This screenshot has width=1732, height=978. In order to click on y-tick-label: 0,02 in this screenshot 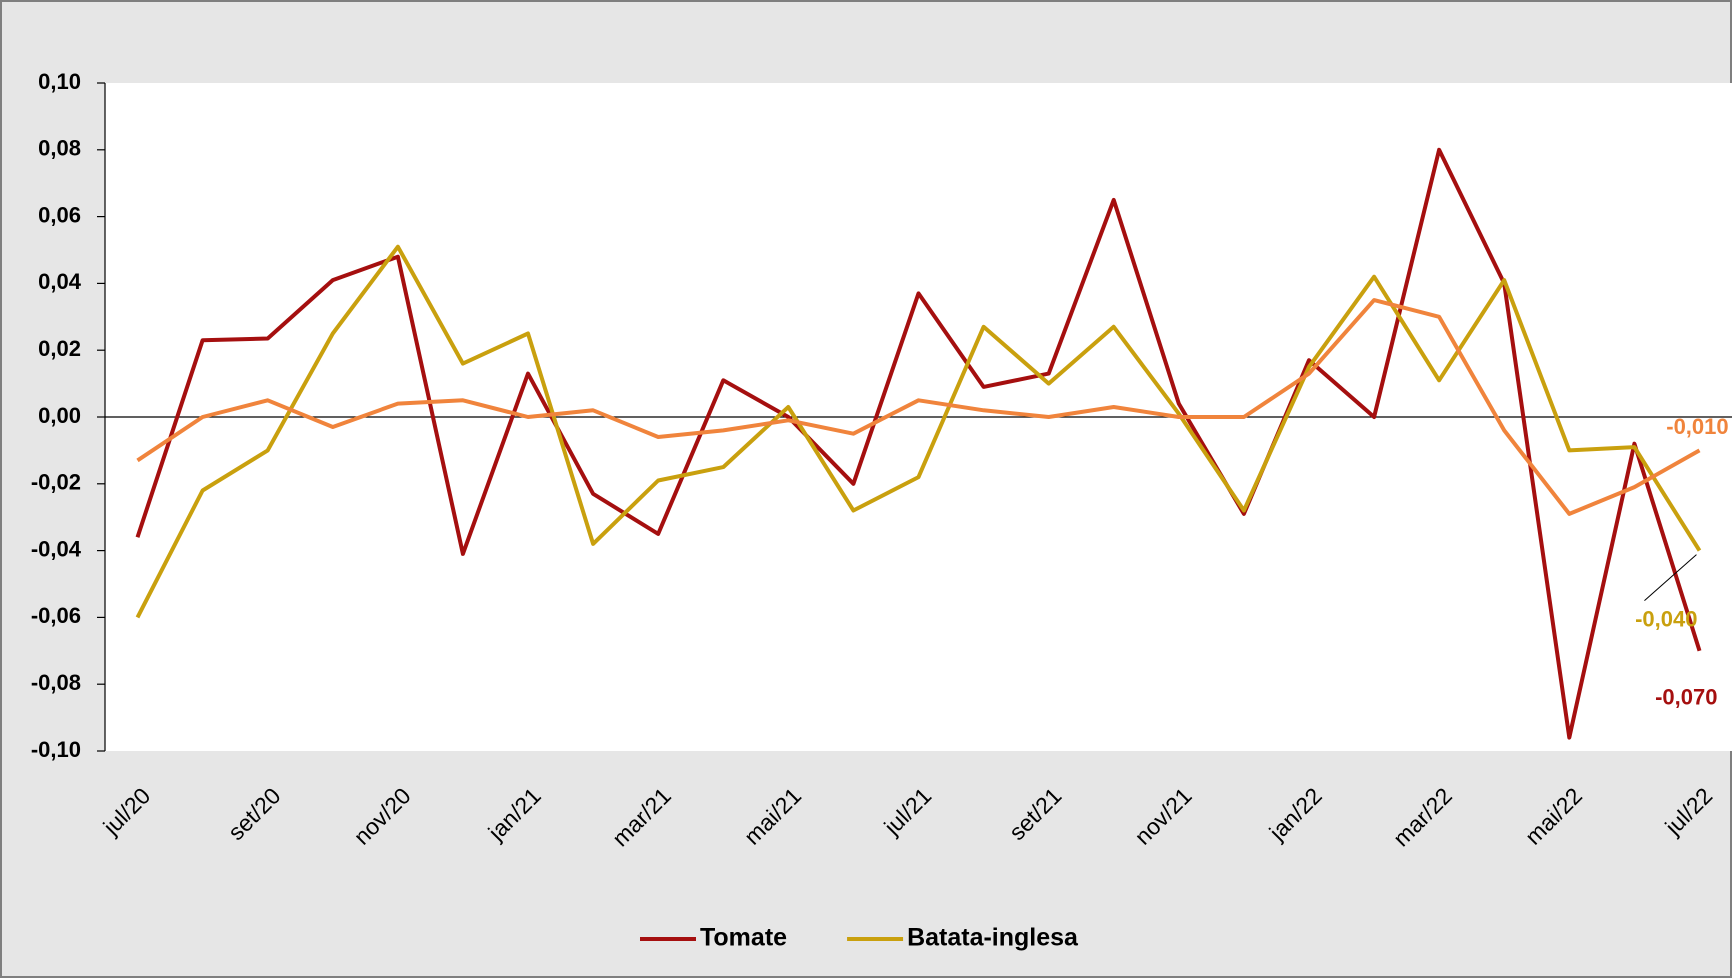, I will do `click(59, 348)`.